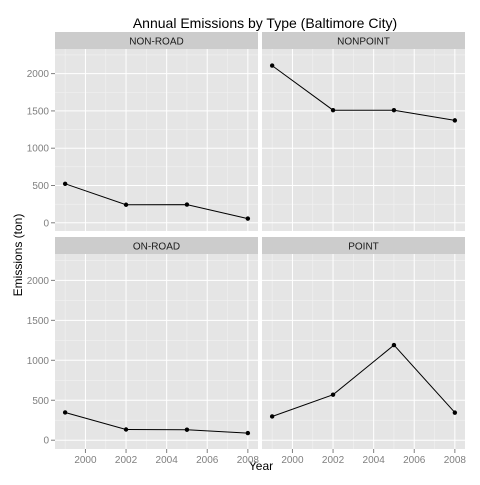 This screenshot has height=485, width=480. I want to click on facet-strip-label: NON-ROAD, so click(156, 42).